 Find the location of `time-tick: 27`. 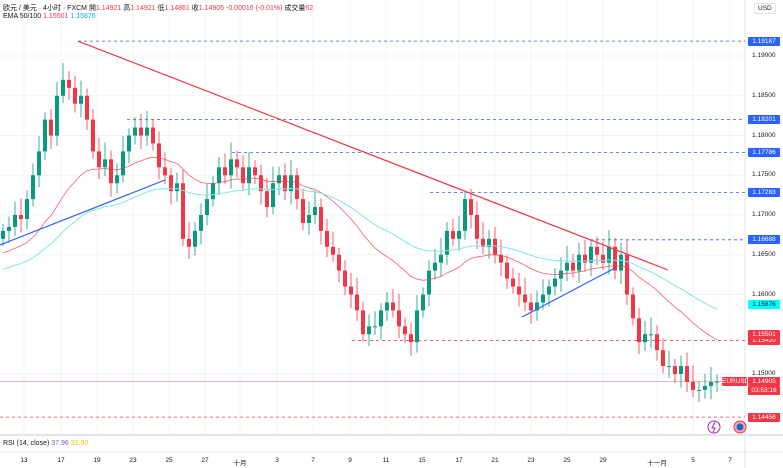

time-tick: 27 is located at coordinates (205, 460).